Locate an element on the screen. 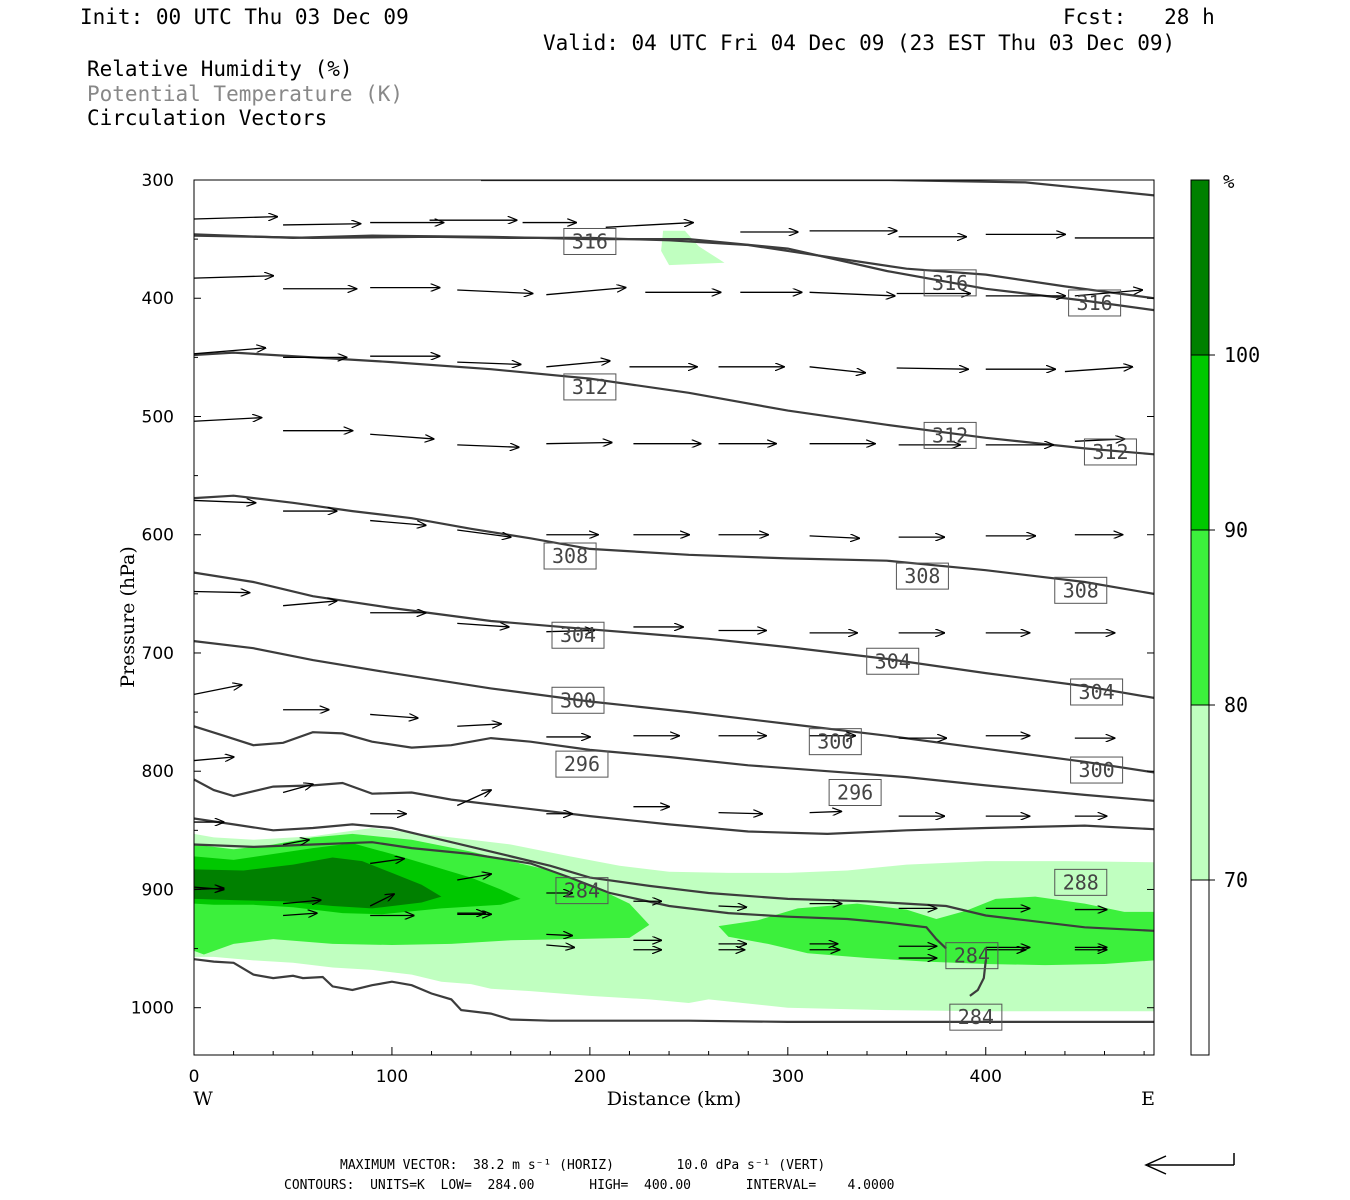  x-tick-label: 300 is located at coordinates (788, 1077).